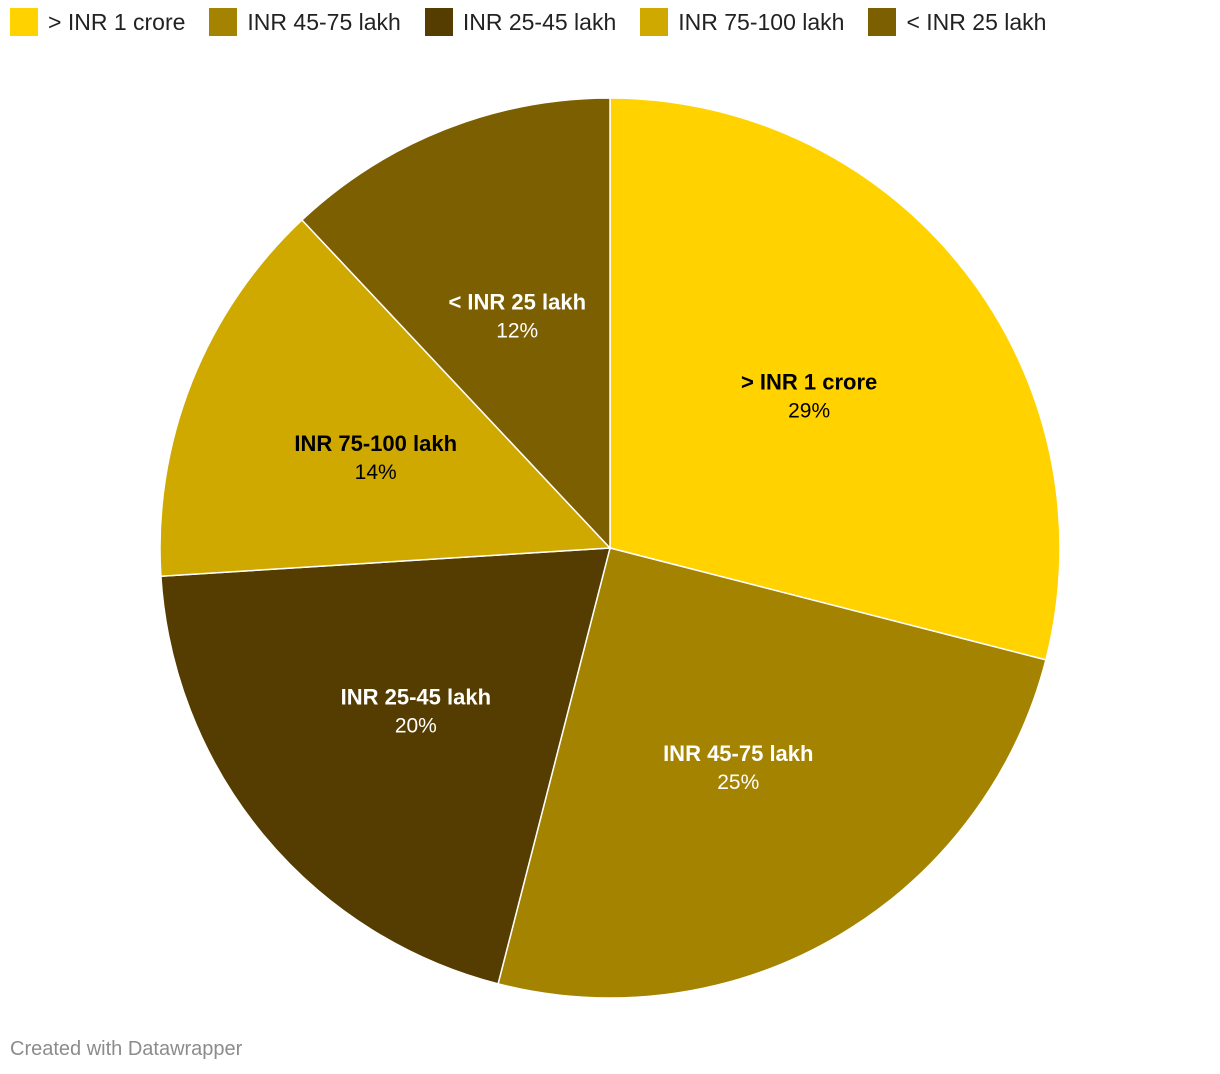 Image resolution: width=1220 pixels, height=1074 pixels. Describe the element at coordinates (517, 302) in the screenshot. I see `slice-label: < INR 25 lakh` at that location.